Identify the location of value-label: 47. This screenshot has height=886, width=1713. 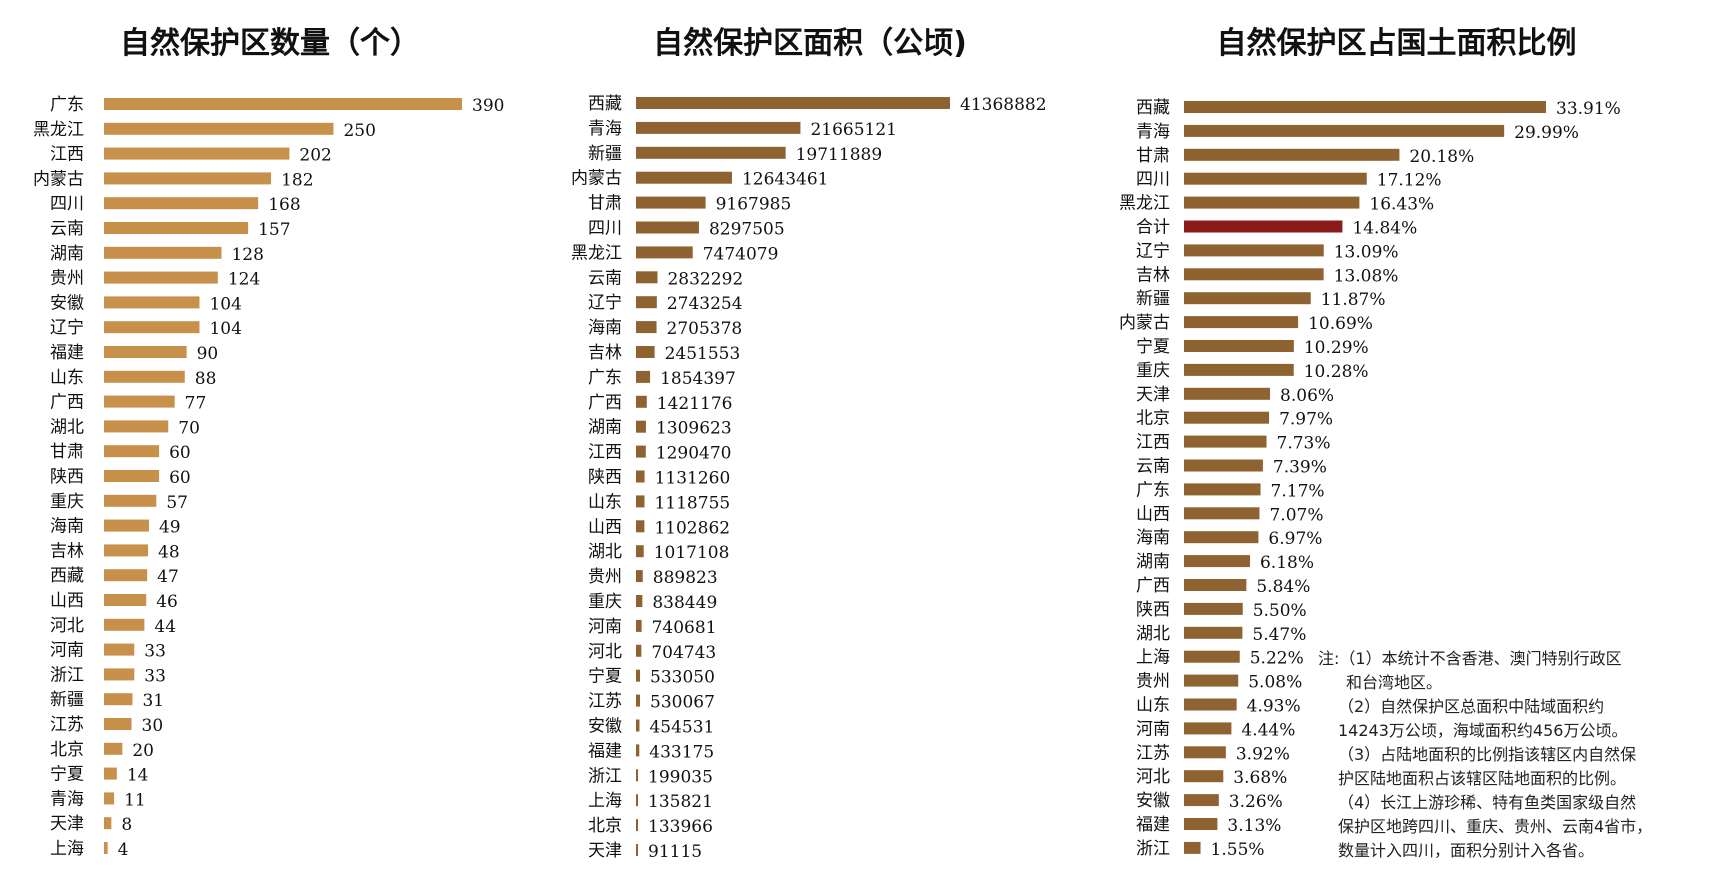
(168, 577).